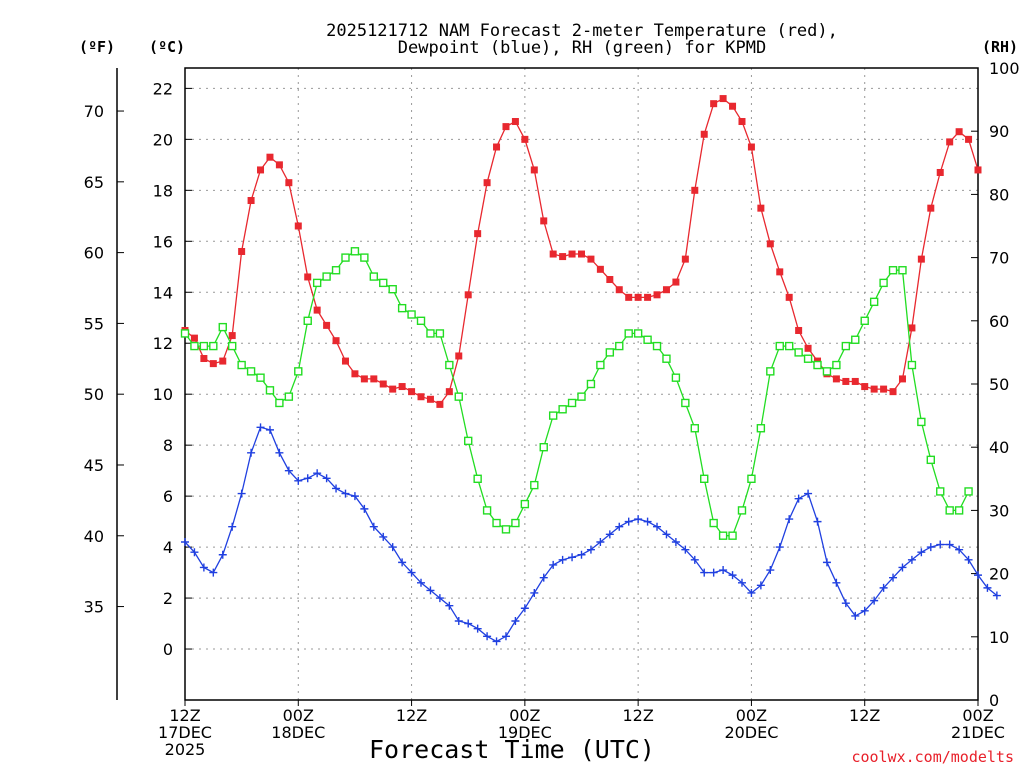 This screenshot has height=768, width=1024. What do you see at coordinates (168, 598) in the screenshot?
I see `celsius-tick-label: 2` at bounding box center [168, 598].